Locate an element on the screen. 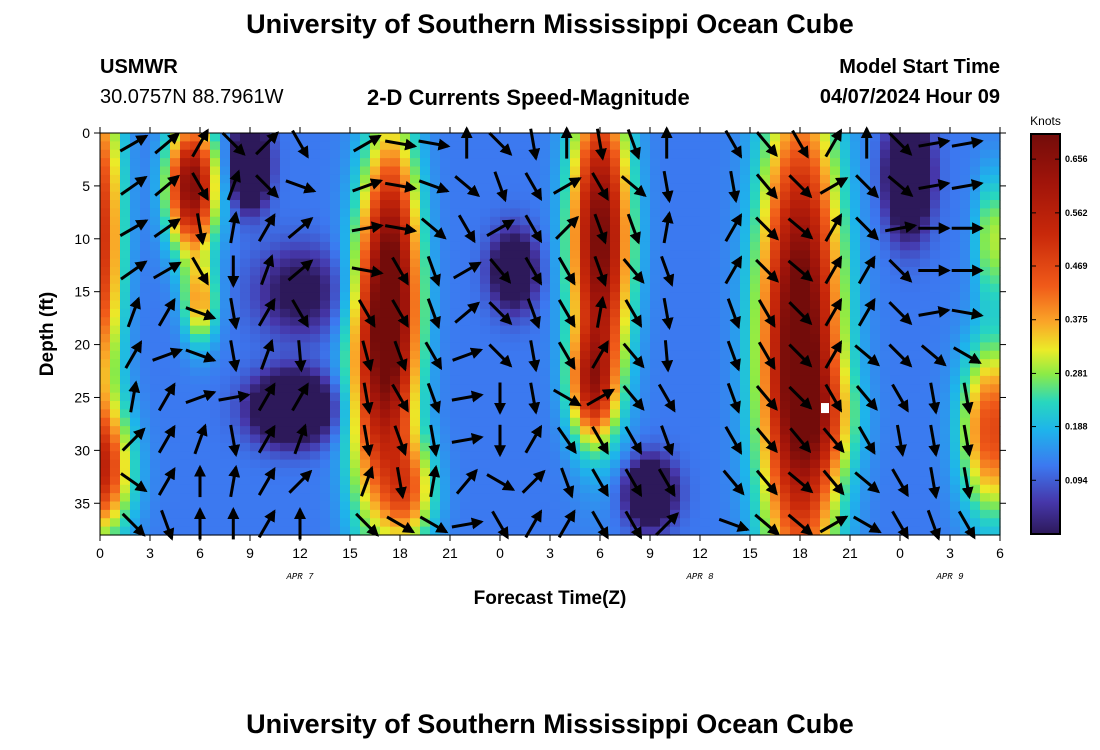 This screenshot has width=1100, height=750. x-tick-label: 6 is located at coordinates (1000, 553).